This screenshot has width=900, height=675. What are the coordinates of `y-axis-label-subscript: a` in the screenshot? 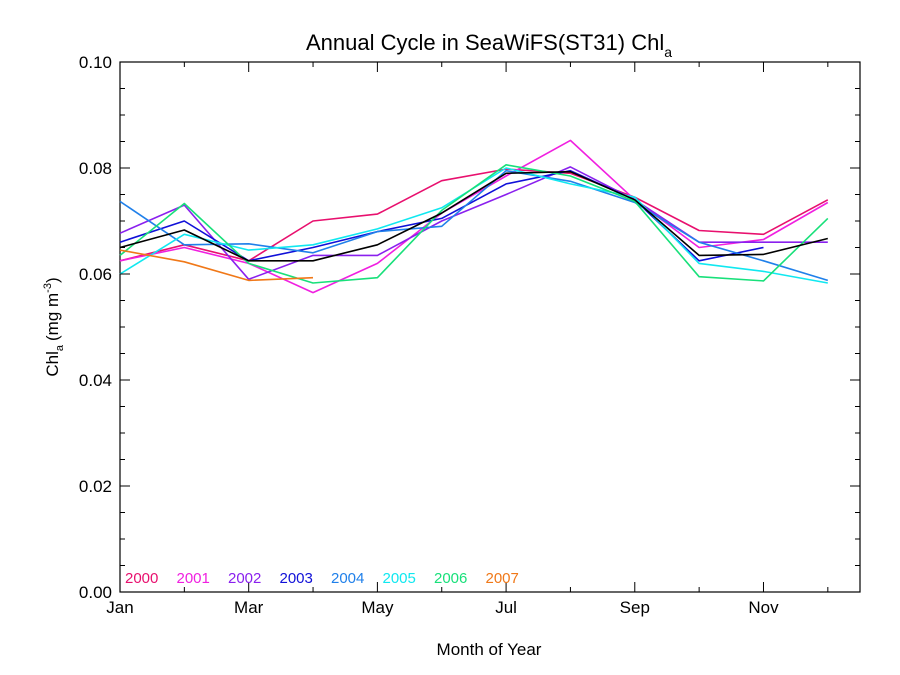 It's located at (60, 347).